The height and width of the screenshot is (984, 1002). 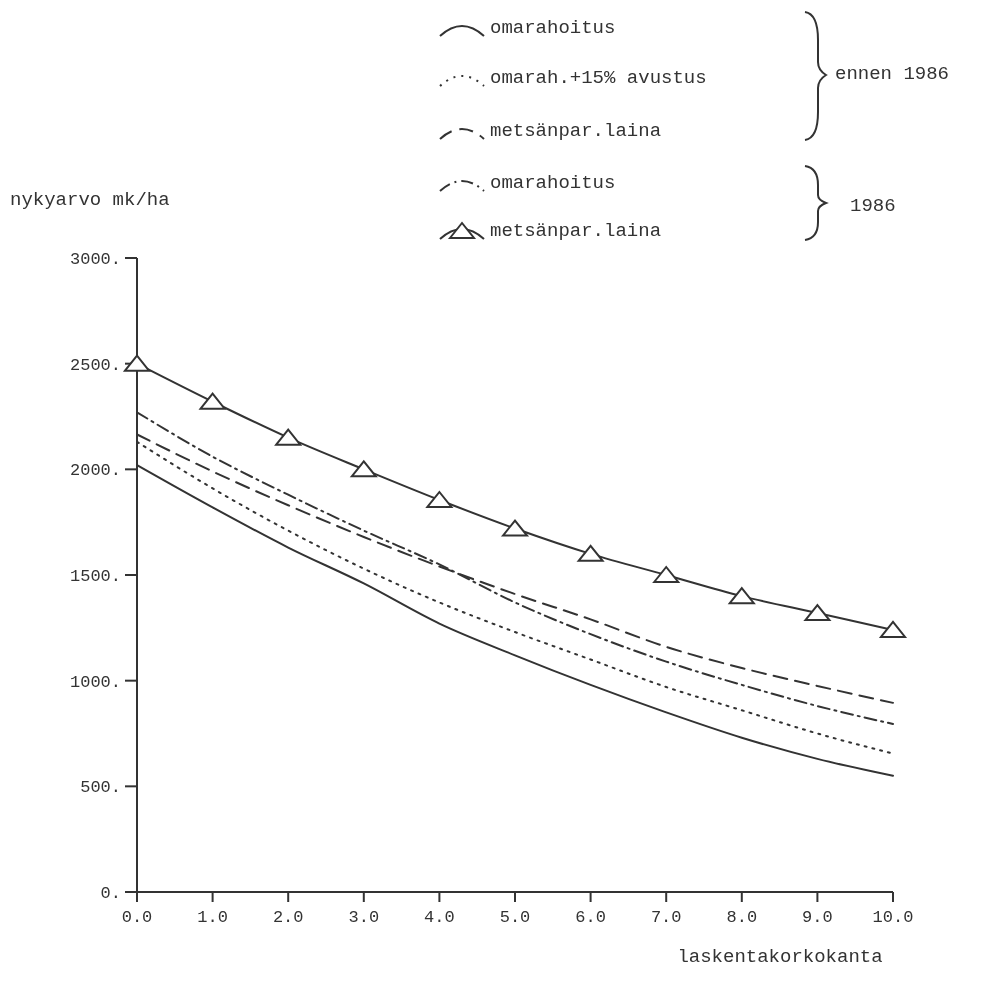 I want to click on x-tick-label: 10.0, so click(x=893, y=917).